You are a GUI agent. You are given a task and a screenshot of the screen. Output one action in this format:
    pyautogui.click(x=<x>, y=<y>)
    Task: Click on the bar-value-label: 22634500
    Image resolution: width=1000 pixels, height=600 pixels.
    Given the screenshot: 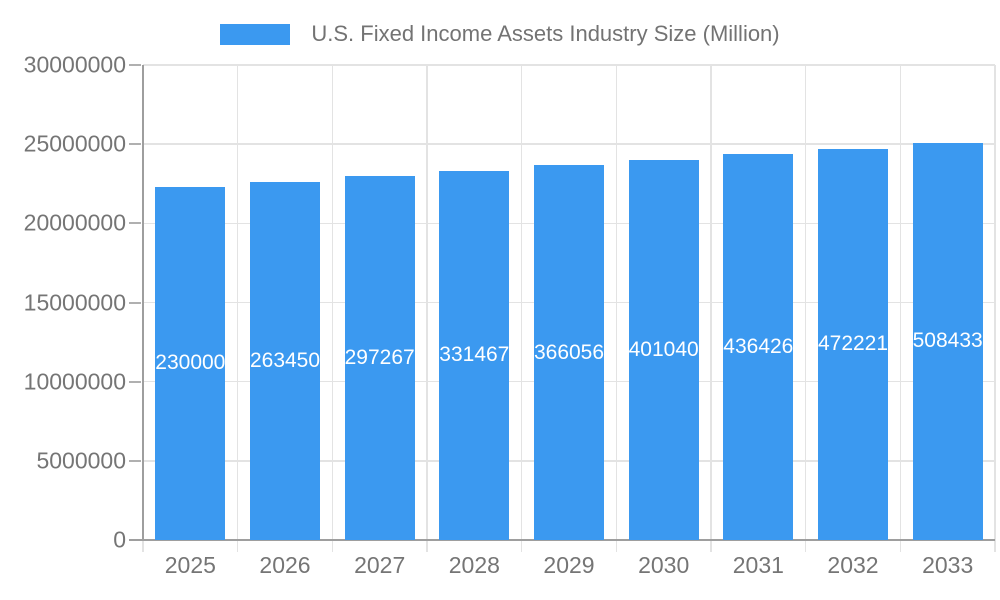 What is the action you would take?
    pyautogui.click(x=285, y=360)
    